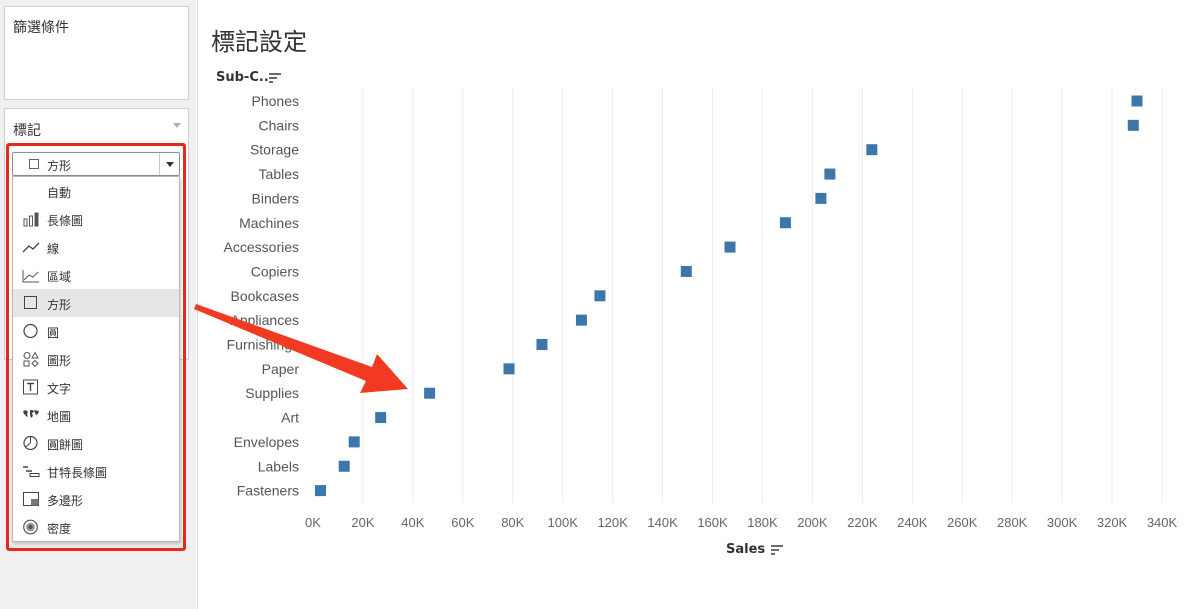  What do you see at coordinates (275, 271) in the screenshot?
I see `category-label: Copiers` at bounding box center [275, 271].